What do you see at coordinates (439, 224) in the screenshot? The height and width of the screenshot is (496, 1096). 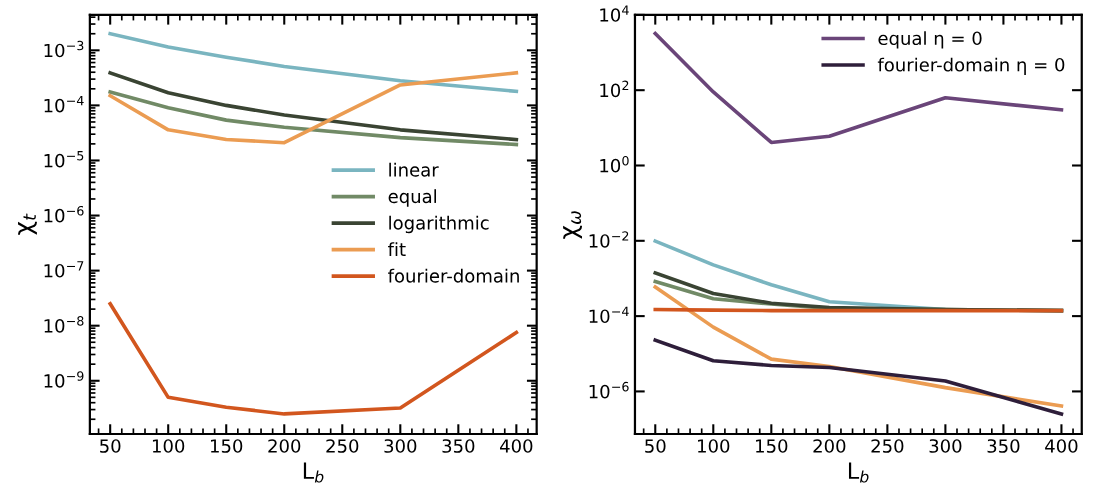 I see `legend-label: logarithmic` at bounding box center [439, 224].